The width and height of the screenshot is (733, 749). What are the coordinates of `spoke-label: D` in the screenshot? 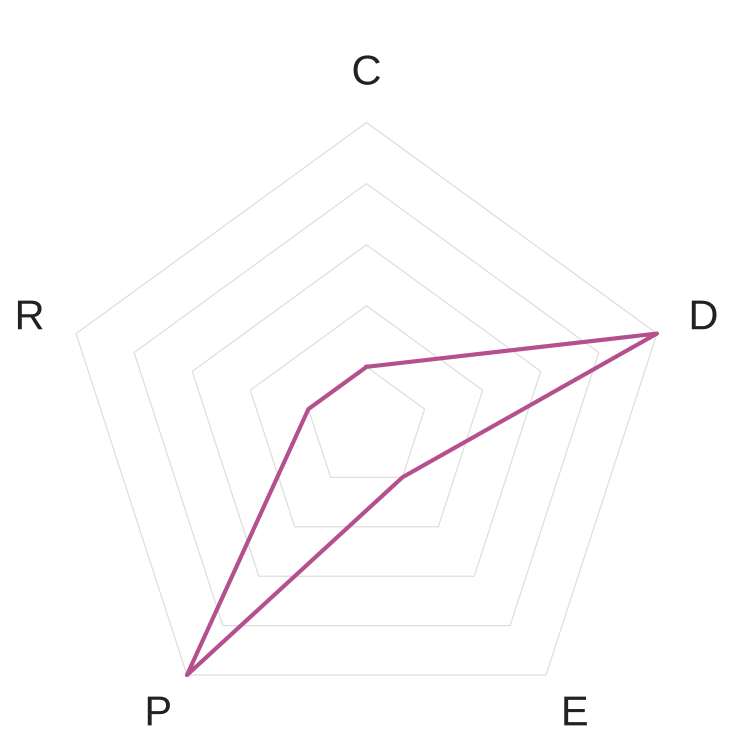 It's located at (704, 315).